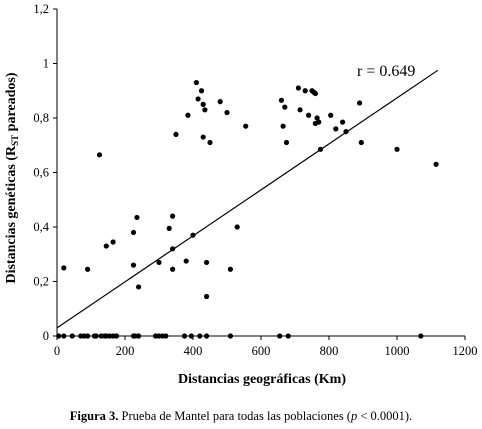  Describe the element at coordinates (94, 416) in the screenshot. I see `caption-label: Figura 3.` at that location.